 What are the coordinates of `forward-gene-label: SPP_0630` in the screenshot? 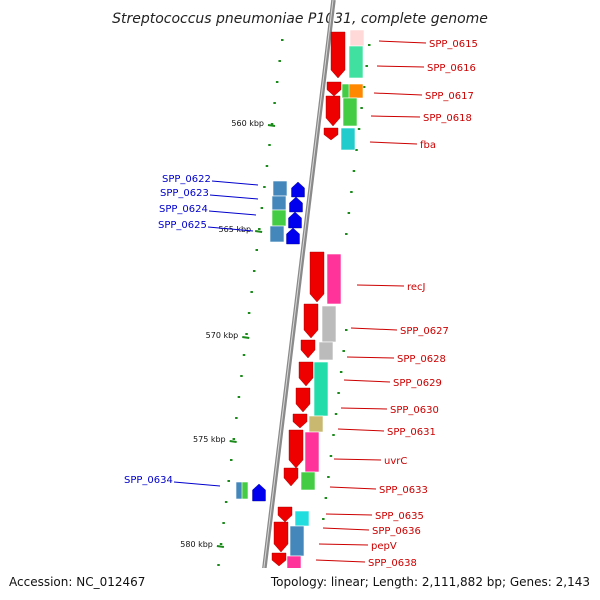 It's located at (414, 410).